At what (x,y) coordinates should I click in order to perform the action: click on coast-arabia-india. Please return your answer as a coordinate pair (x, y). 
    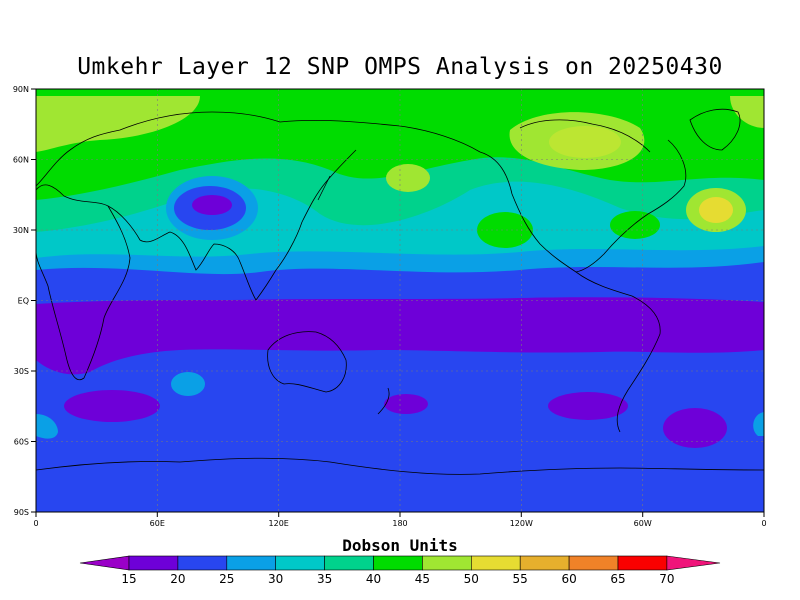
    Looking at the image, I should click on (174, 238).